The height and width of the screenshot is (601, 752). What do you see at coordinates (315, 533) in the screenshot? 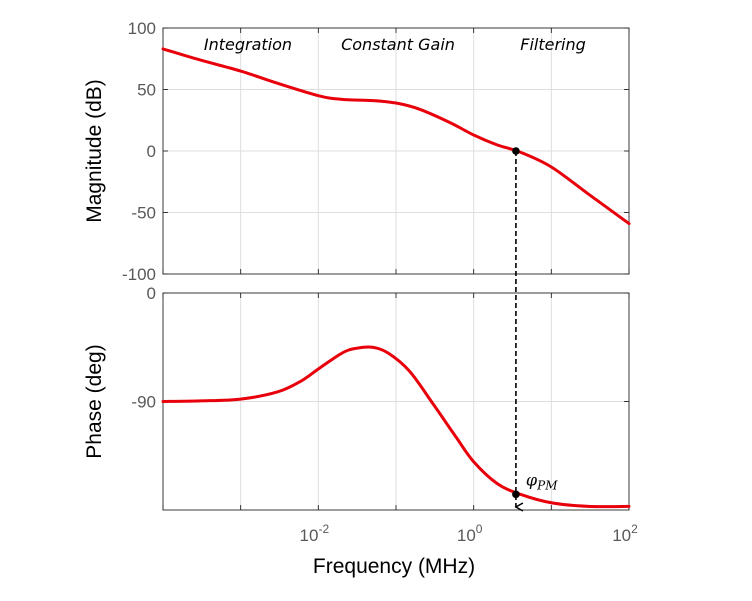
I see `phase-xtick-label: 10⁻²` at bounding box center [315, 533].